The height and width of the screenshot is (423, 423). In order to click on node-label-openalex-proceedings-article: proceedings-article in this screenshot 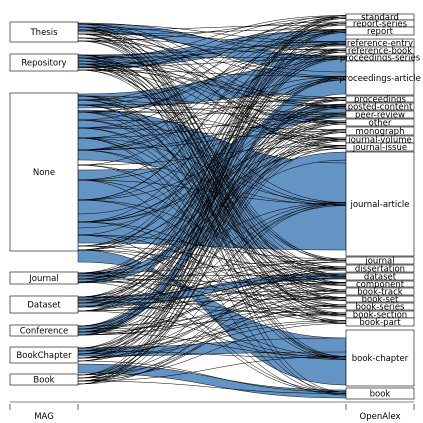, I will do `click(380, 79)`.